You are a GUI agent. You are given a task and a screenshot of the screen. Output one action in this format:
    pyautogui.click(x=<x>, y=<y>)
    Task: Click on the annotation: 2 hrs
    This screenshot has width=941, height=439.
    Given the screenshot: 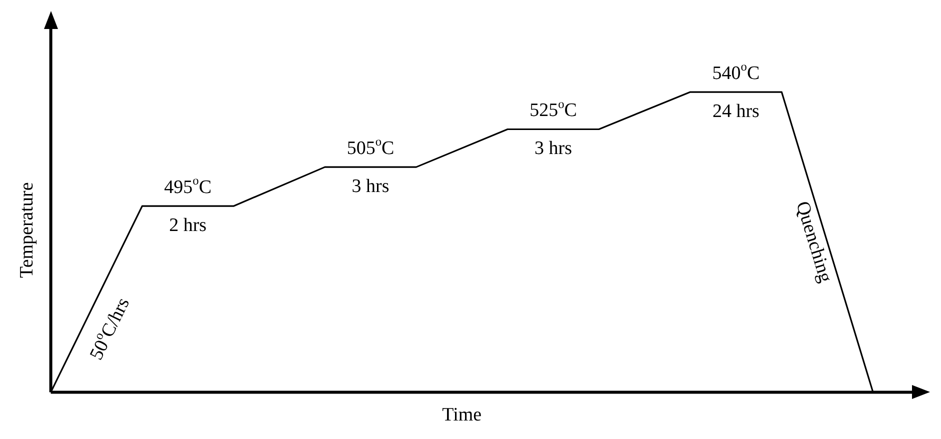 What is the action you would take?
    pyautogui.click(x=188, y=225)
    